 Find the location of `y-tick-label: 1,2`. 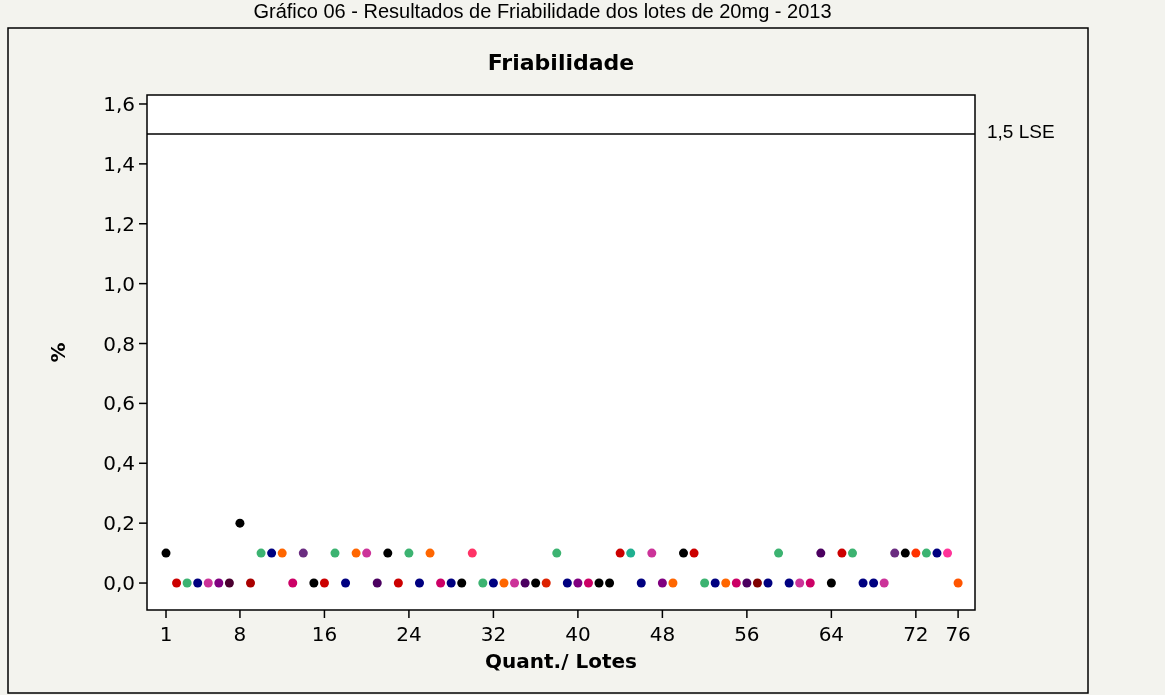

y-tick-label: 1,2 is located at coordinates (119, 223).